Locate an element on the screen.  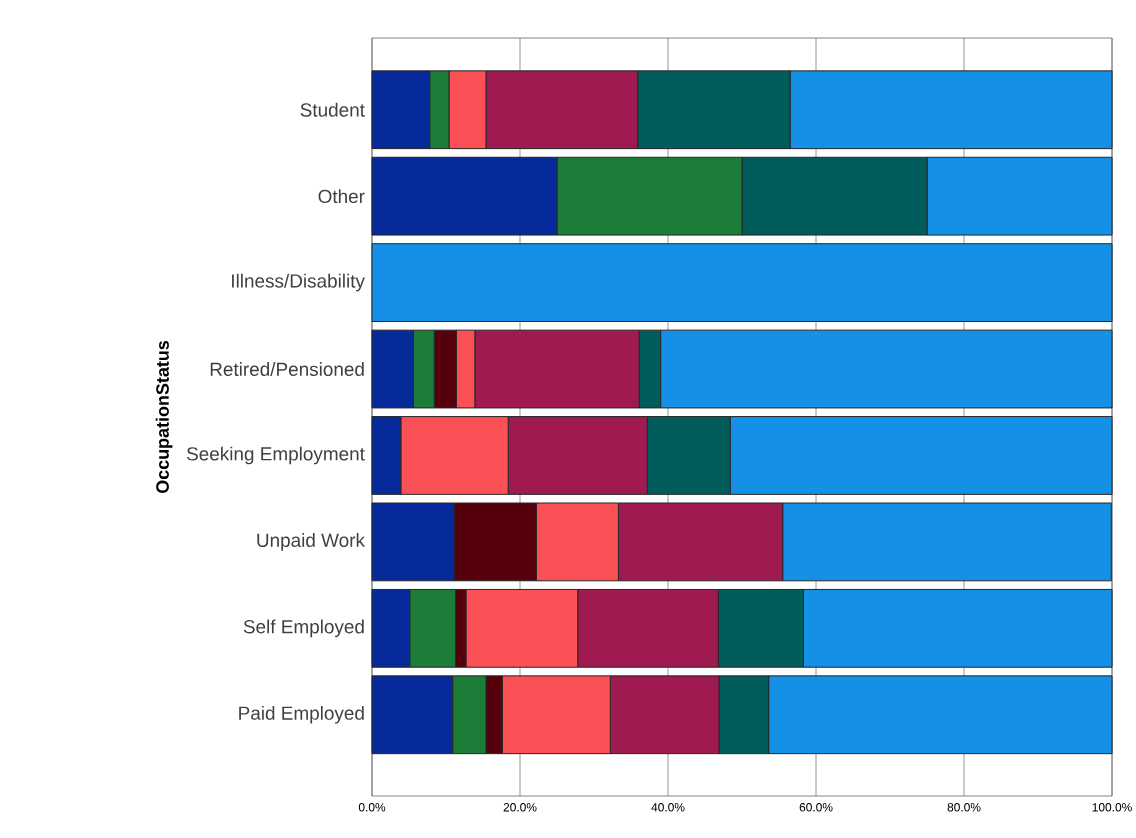
bar is located at coordinates (742, 282).